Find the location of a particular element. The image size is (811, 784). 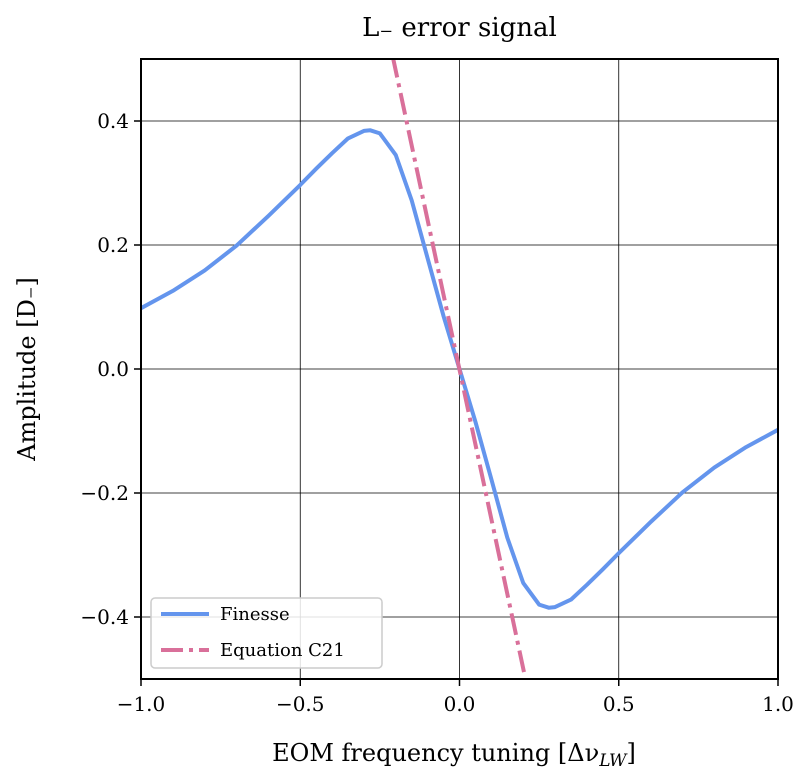

legend-label-finesse: Finesse is located at coordinates (255, 614).